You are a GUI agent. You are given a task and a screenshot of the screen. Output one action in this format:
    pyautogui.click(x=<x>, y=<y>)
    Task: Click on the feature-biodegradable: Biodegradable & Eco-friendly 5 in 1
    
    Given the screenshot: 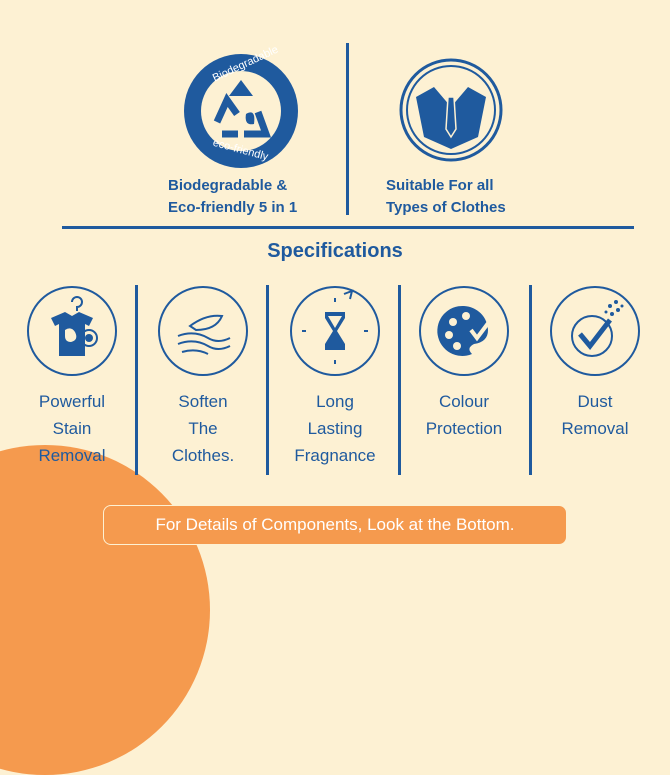 What is the action you would take?
    pyautogui.click(x=232, y=197)
    